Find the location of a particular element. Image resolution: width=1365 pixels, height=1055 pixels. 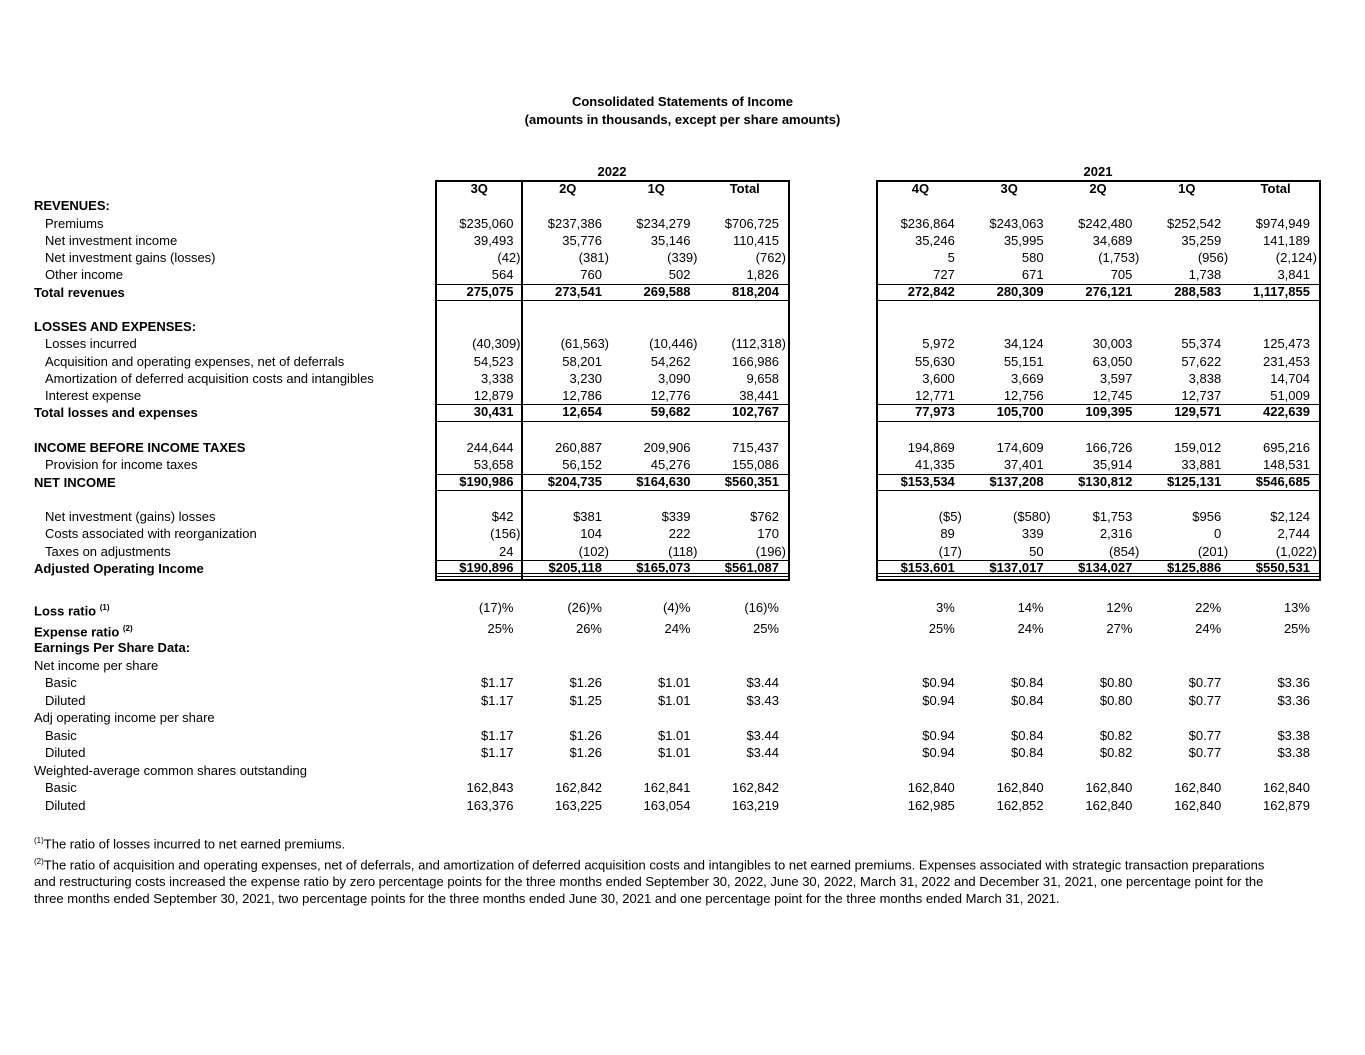

value-cell: 162,985 is located at coordinates (931, 805).